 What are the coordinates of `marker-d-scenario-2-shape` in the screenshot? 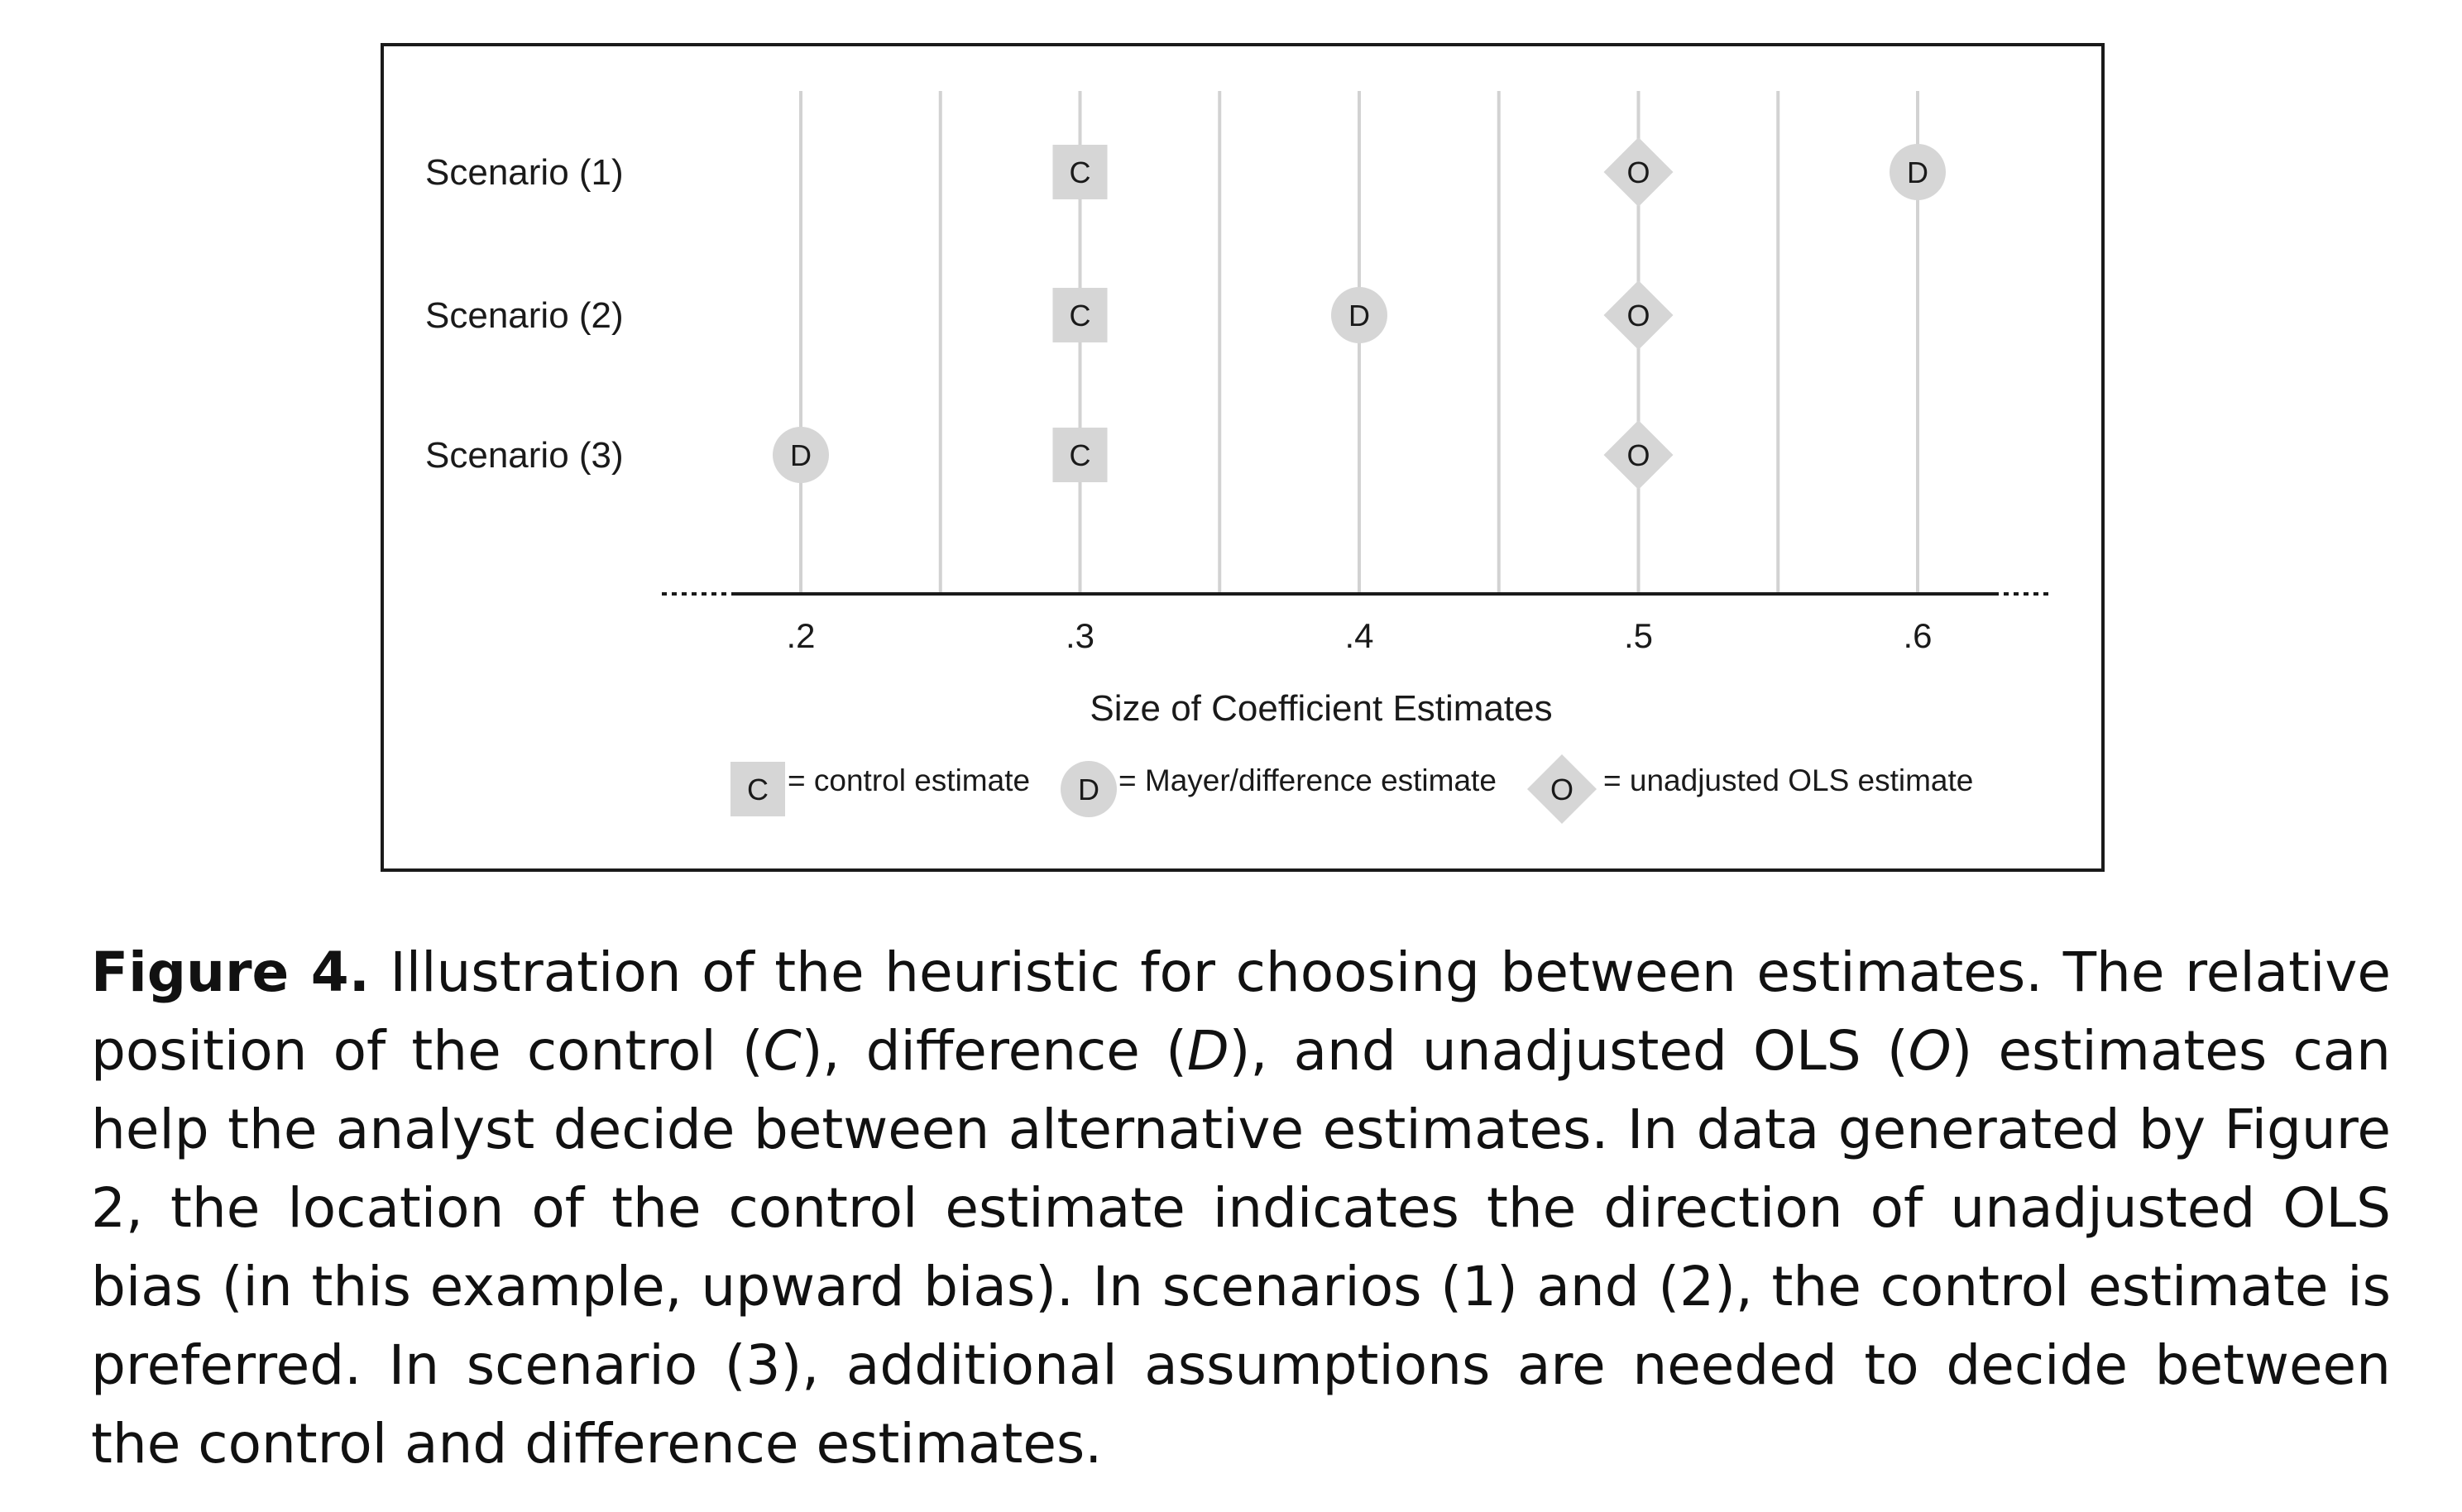 It's located at (1359, 315).